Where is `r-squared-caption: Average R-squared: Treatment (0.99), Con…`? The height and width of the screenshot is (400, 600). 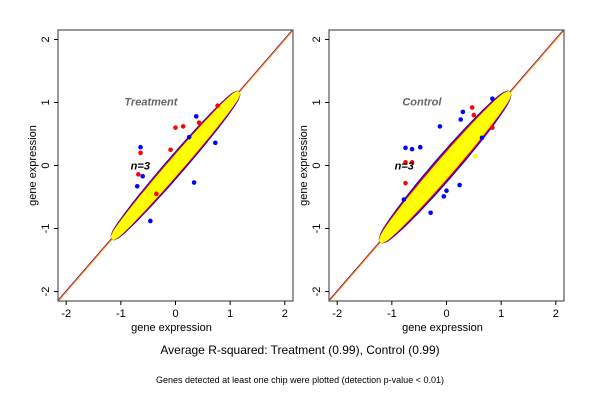
r-squared-caption: Average R-squared: Treatment (0.99), Con… is located at coordinates (300, 350).